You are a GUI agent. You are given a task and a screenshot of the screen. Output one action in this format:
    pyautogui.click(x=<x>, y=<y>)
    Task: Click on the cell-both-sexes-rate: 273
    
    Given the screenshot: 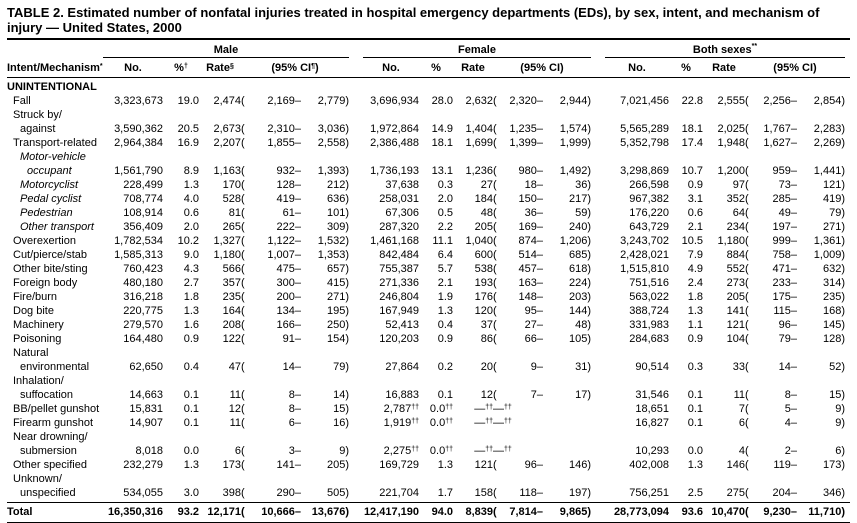 What is the action you would take?
    pyautogui.click(x=735, y=283)
    